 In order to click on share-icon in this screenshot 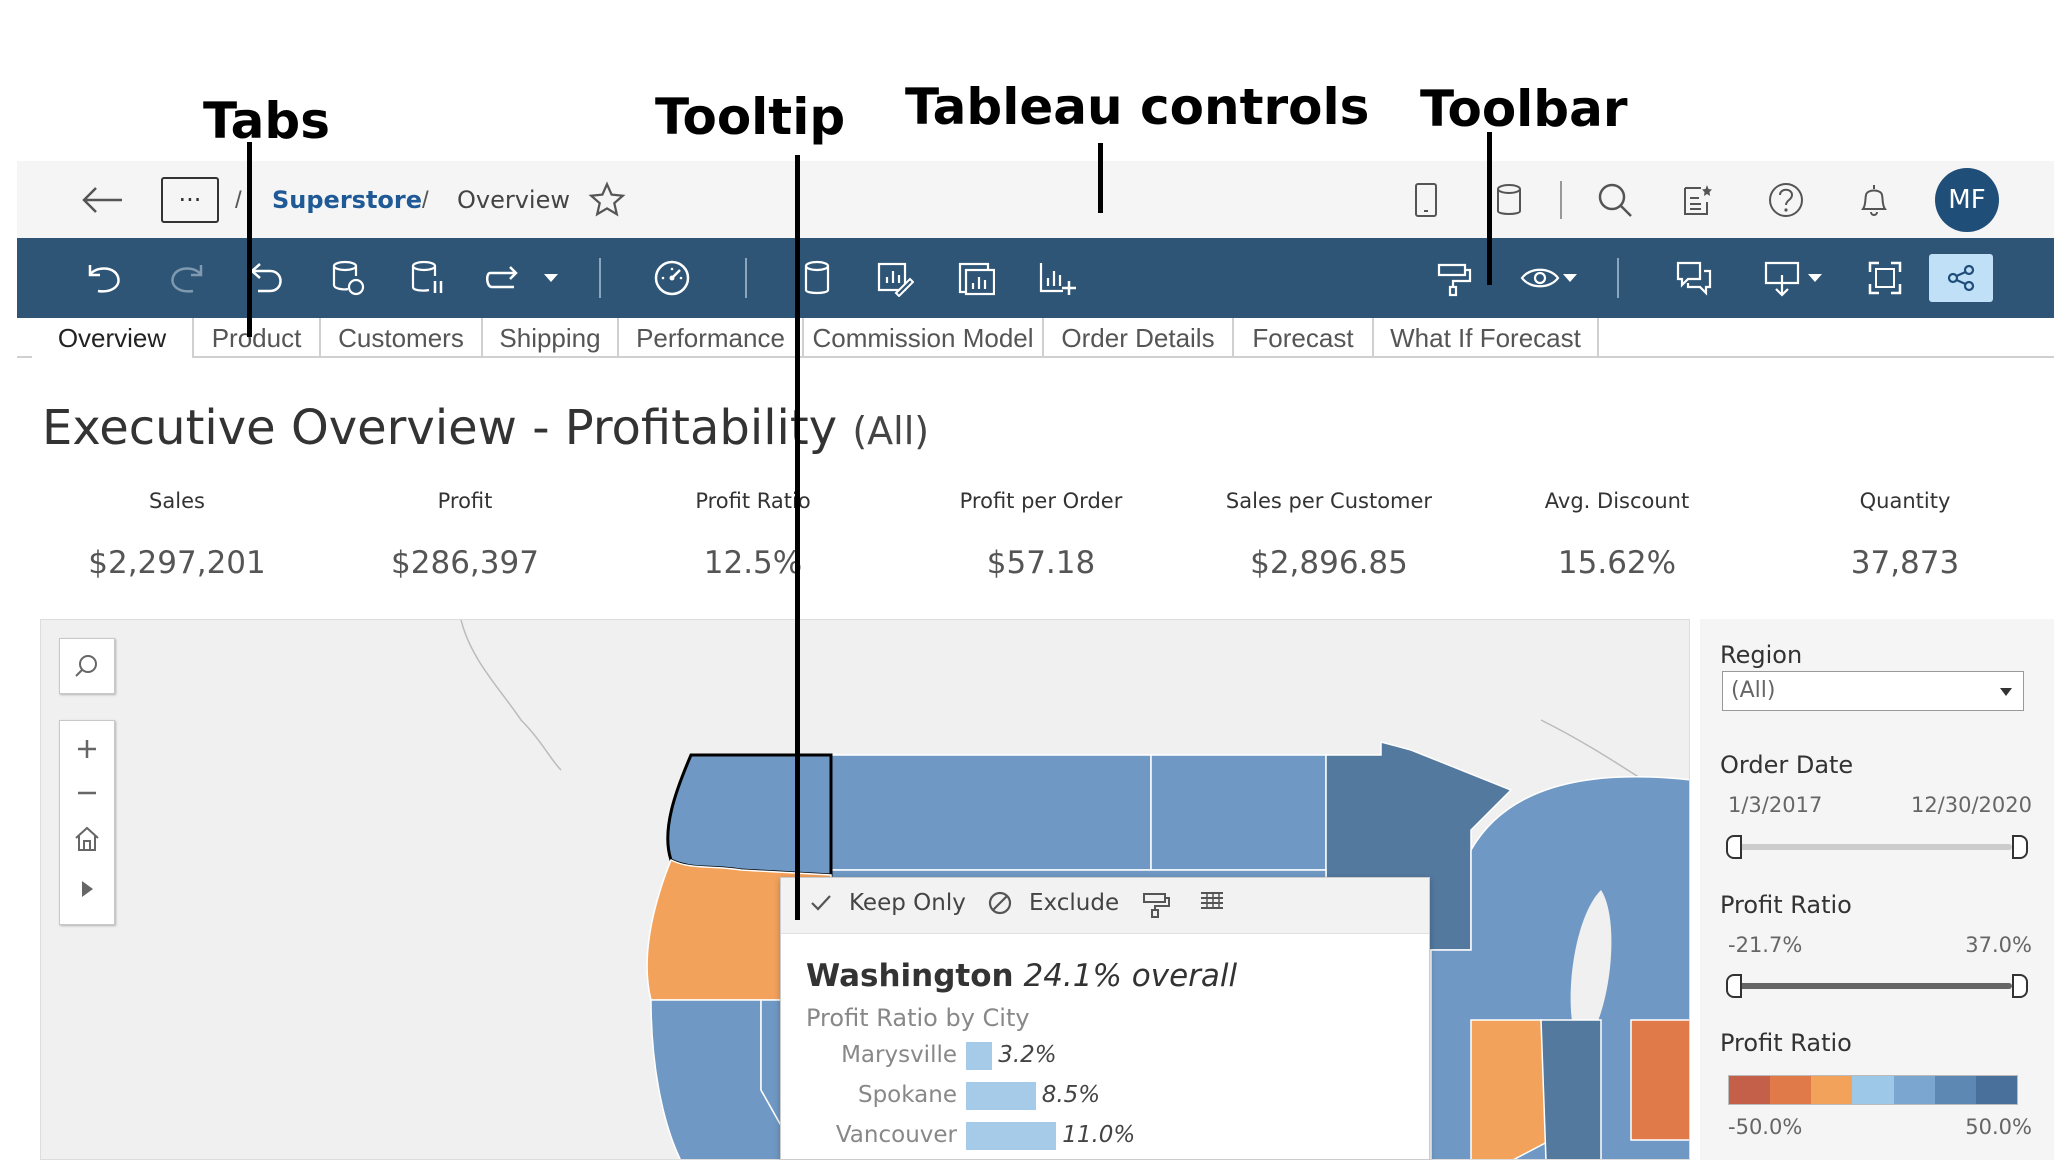, I will do `click(1961, 278)`.